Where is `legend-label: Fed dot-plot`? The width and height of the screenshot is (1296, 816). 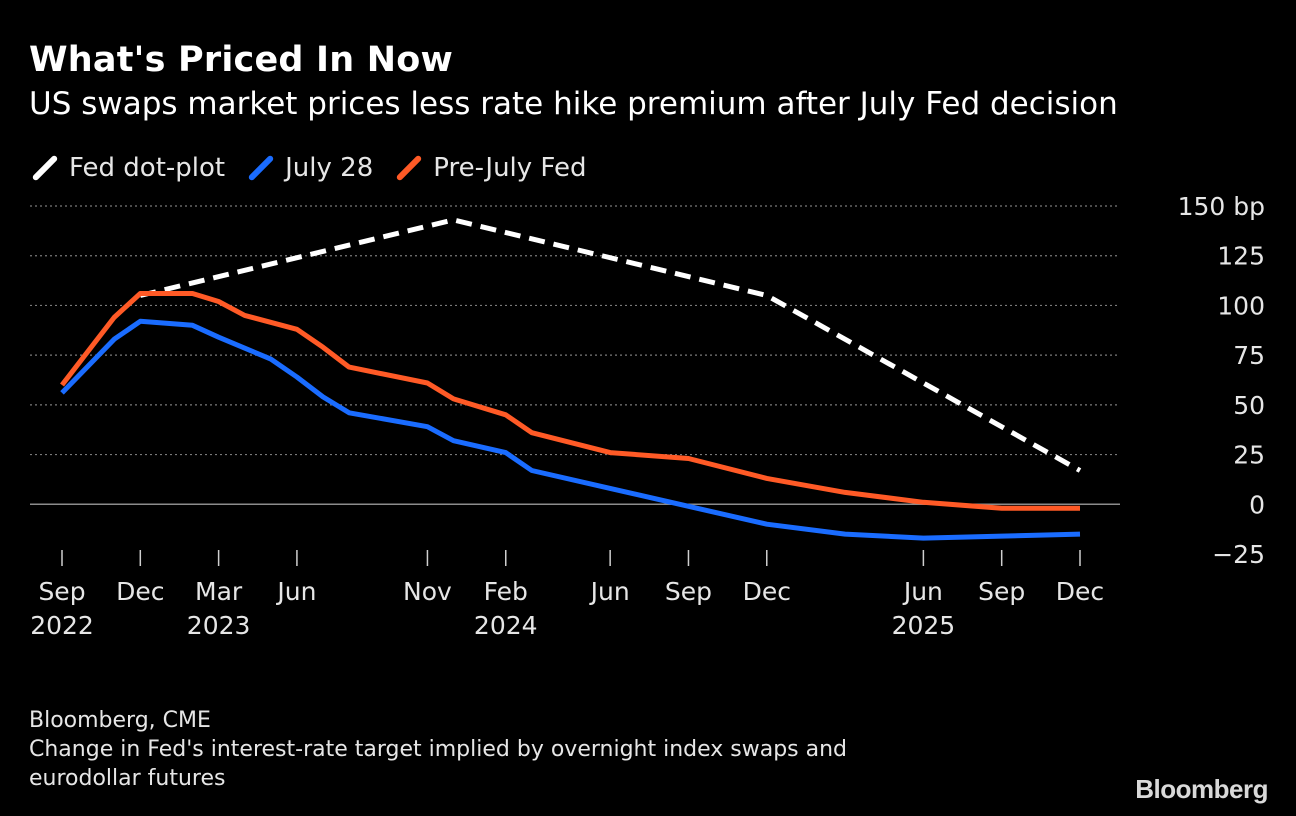 legend-label: Fed dot-plot is located at coordinates (147, 168).